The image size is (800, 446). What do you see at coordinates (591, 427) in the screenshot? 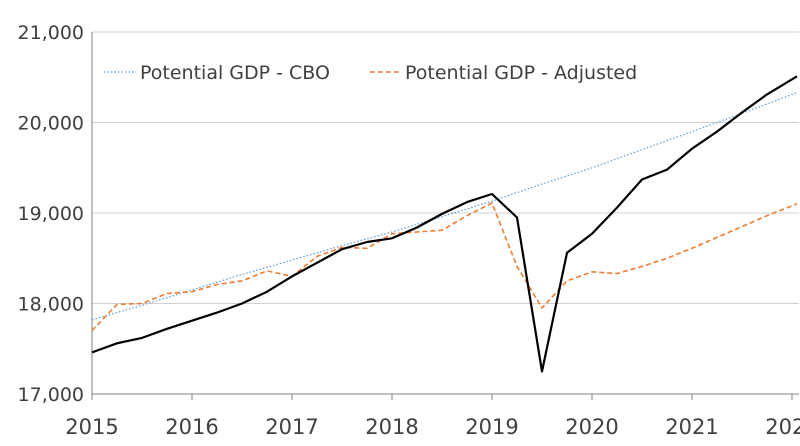
I see `x-tick-label: 2020` at bounding box center [591, 427].